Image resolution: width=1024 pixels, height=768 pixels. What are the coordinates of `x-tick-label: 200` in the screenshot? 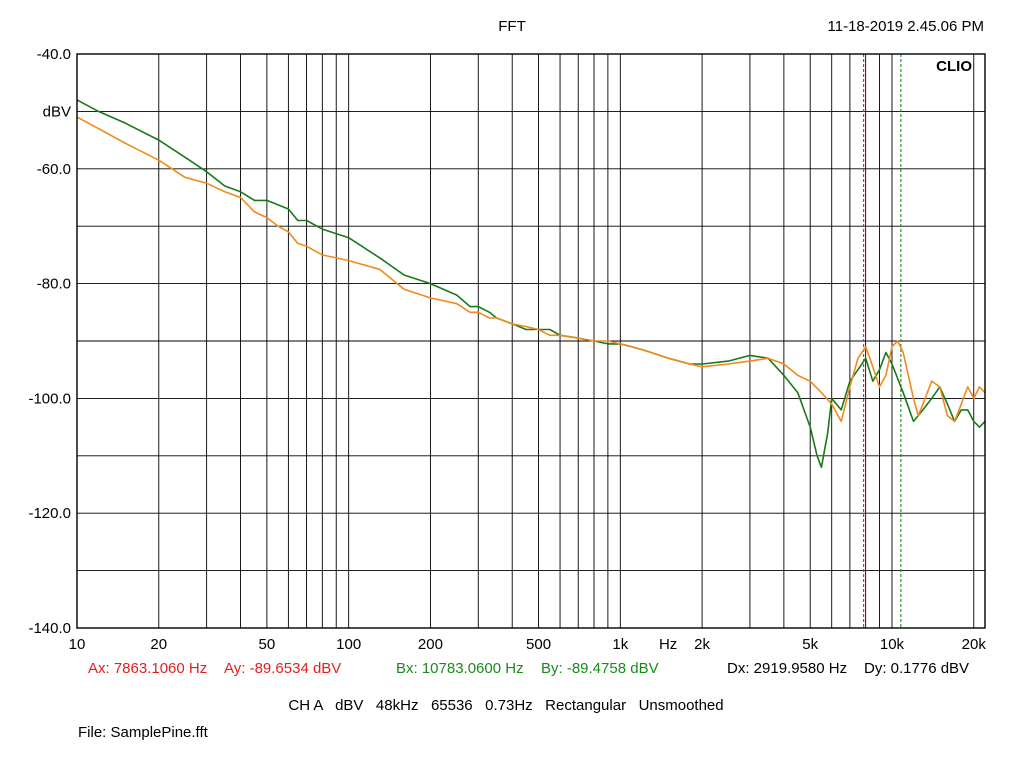 It's located at (430, 644).